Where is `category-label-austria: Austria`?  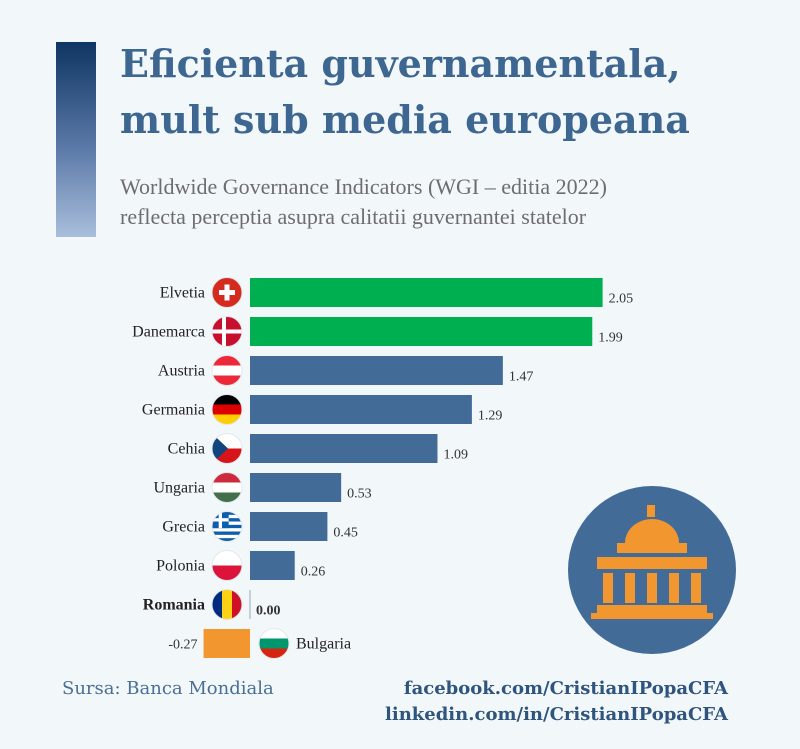
category-label-austria: Austria is located at coordinates (181, 371).